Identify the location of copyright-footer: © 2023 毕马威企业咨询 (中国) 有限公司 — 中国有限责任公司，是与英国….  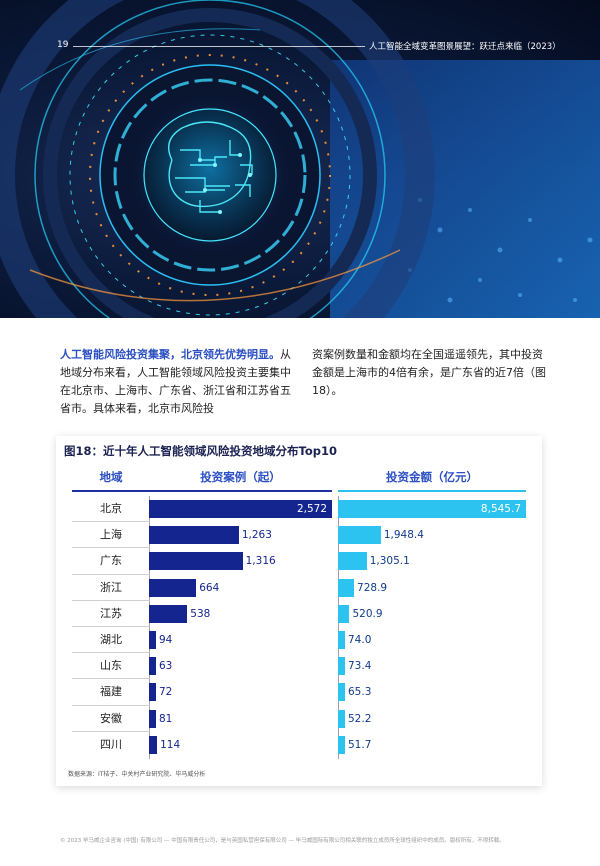
(282, 841).